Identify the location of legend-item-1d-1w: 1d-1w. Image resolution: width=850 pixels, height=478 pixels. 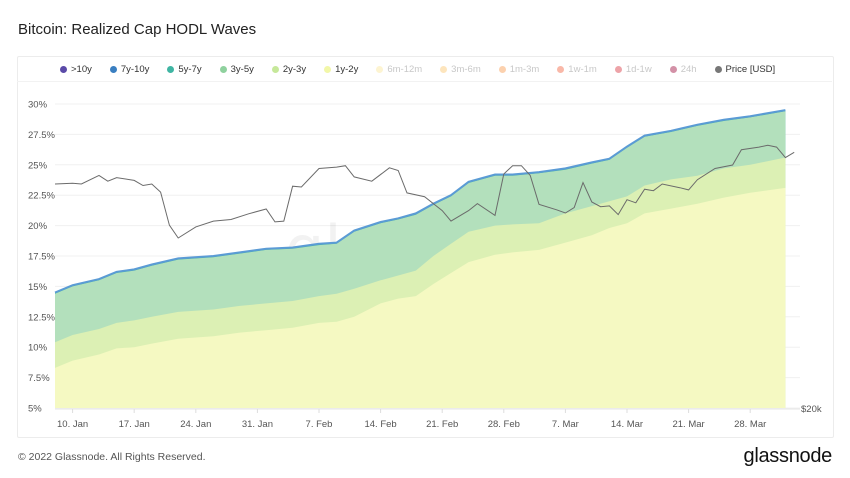
(633, 69).